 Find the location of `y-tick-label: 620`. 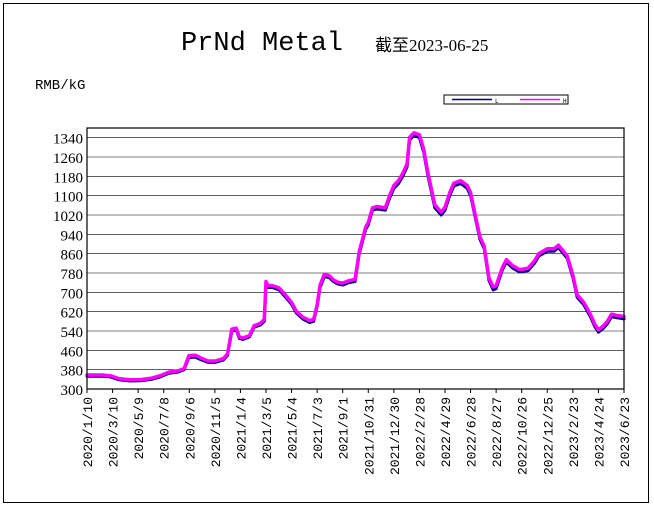

y-tick-label: 620 is located at coordinates (72, 314).